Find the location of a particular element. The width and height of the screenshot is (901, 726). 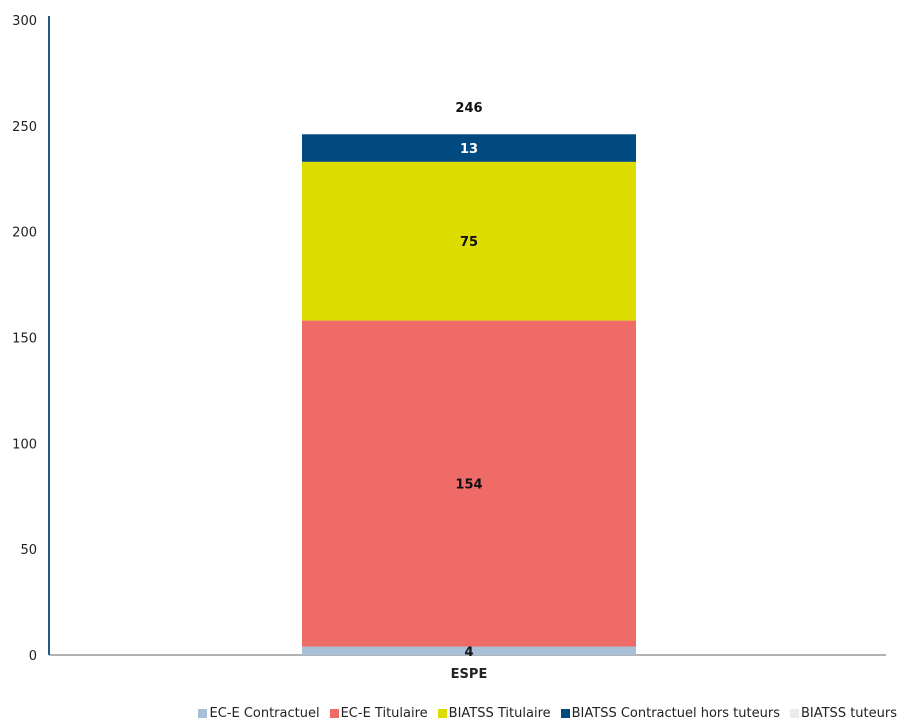

bar-segment-biatss-titulaire is located at coordinates (469, 241).